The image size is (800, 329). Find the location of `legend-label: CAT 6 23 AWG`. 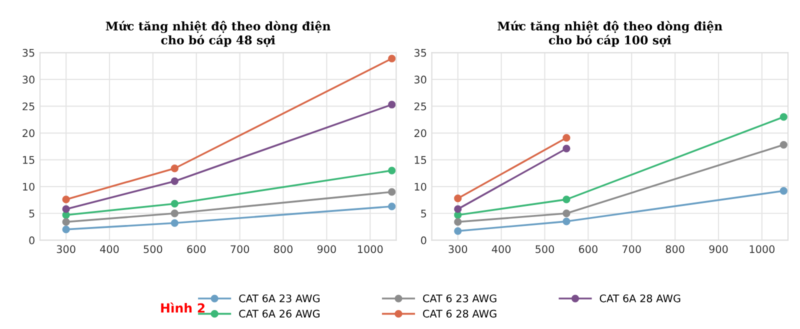

legend-label: CAT 6 23 AWG is located at coordinates (459, 298).